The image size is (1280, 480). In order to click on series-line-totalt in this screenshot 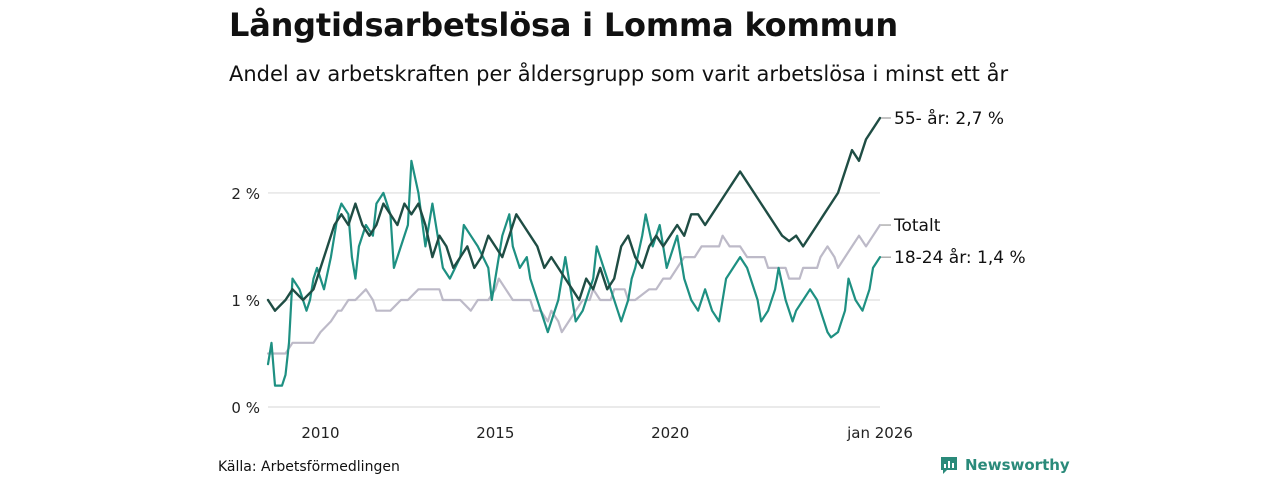, I will do `click(574, 289)`.